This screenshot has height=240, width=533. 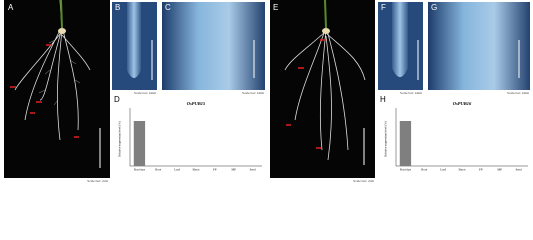 I want to click on panel-label: G, so click(x=434, y=7).